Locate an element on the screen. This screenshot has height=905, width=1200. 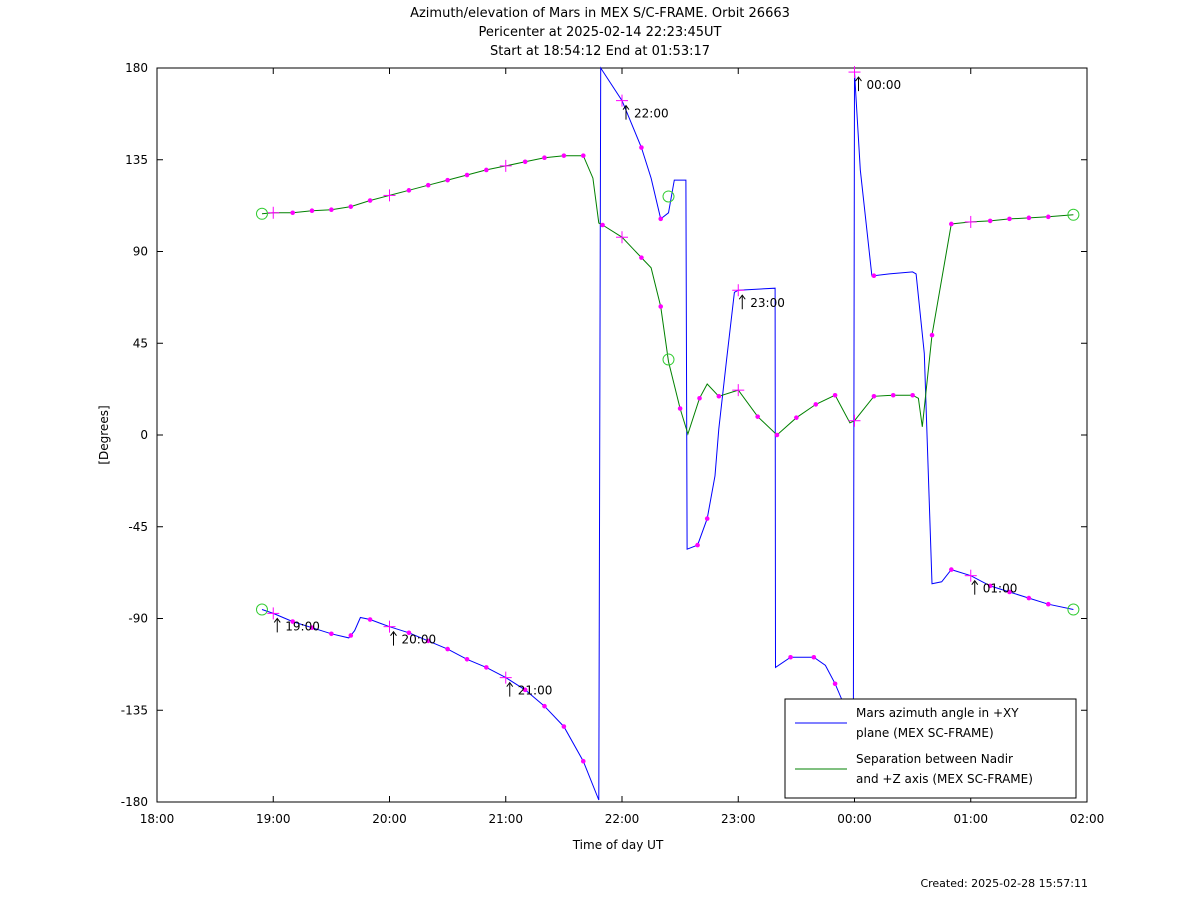
legend-box is located at coordinates (930, 748).